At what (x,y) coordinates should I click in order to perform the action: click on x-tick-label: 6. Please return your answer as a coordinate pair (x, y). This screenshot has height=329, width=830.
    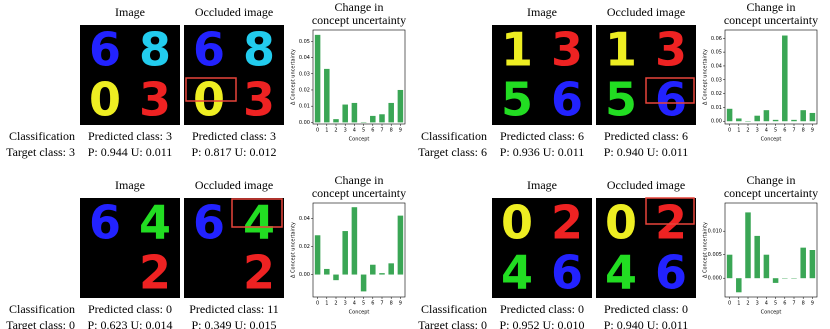
    Looking at the image, I should click on (372, 131).